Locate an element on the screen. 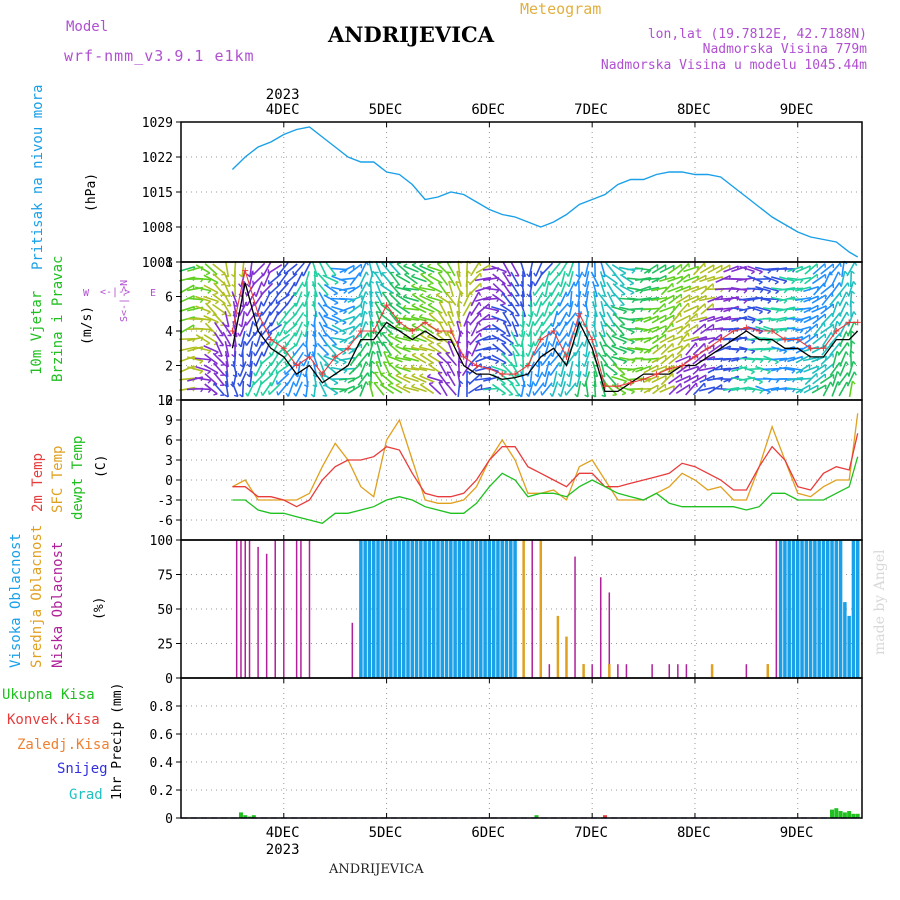  cloud-bar-niska is located at coordinates (266, 615).